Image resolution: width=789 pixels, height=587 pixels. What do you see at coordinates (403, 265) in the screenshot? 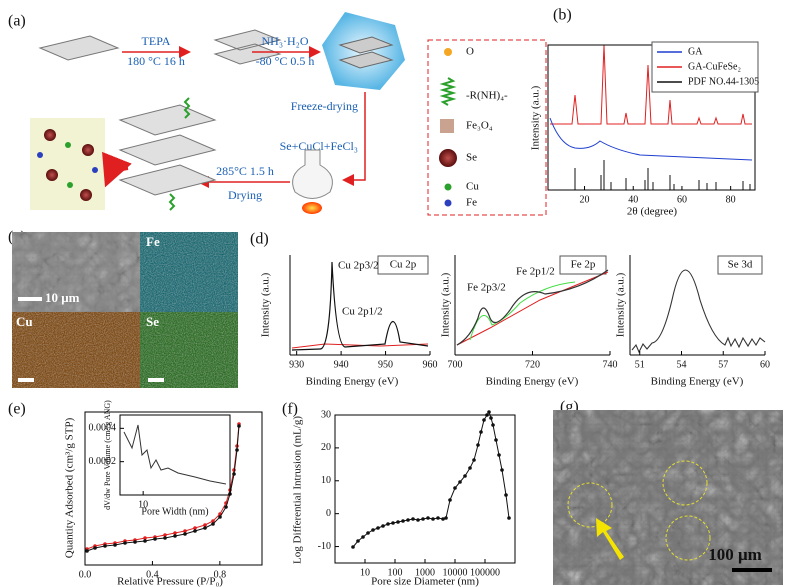
I see `plot-title: Cu 2p` at bounding box center [403, 265].